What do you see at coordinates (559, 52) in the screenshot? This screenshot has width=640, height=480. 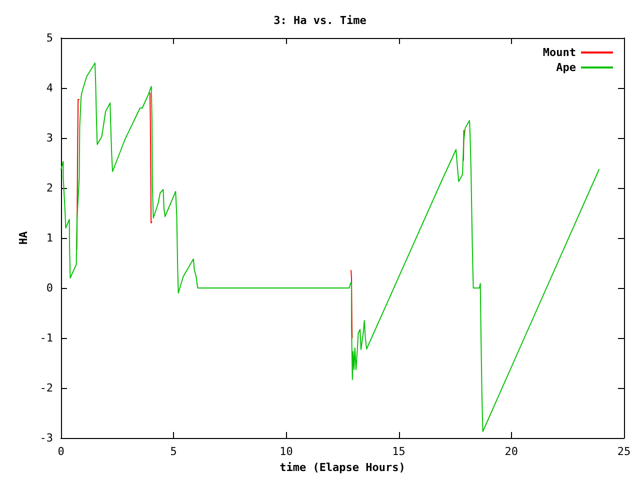 I see `legend-label: Mount` at bounding box center [559, 52].